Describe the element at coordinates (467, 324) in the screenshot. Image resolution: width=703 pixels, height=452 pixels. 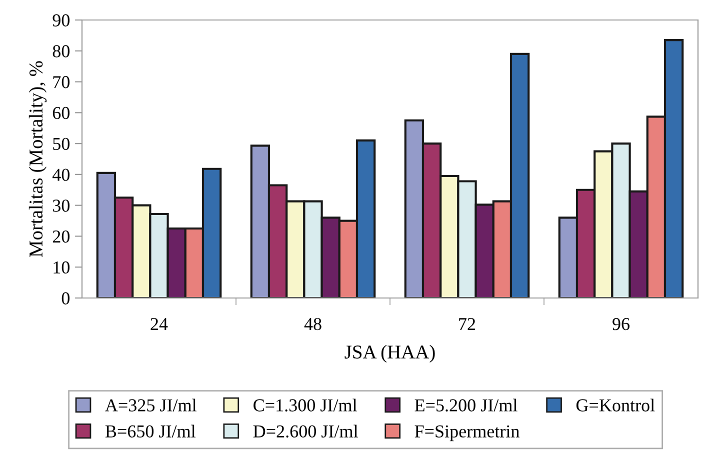
I see `x-tick-label: 72` at that location.